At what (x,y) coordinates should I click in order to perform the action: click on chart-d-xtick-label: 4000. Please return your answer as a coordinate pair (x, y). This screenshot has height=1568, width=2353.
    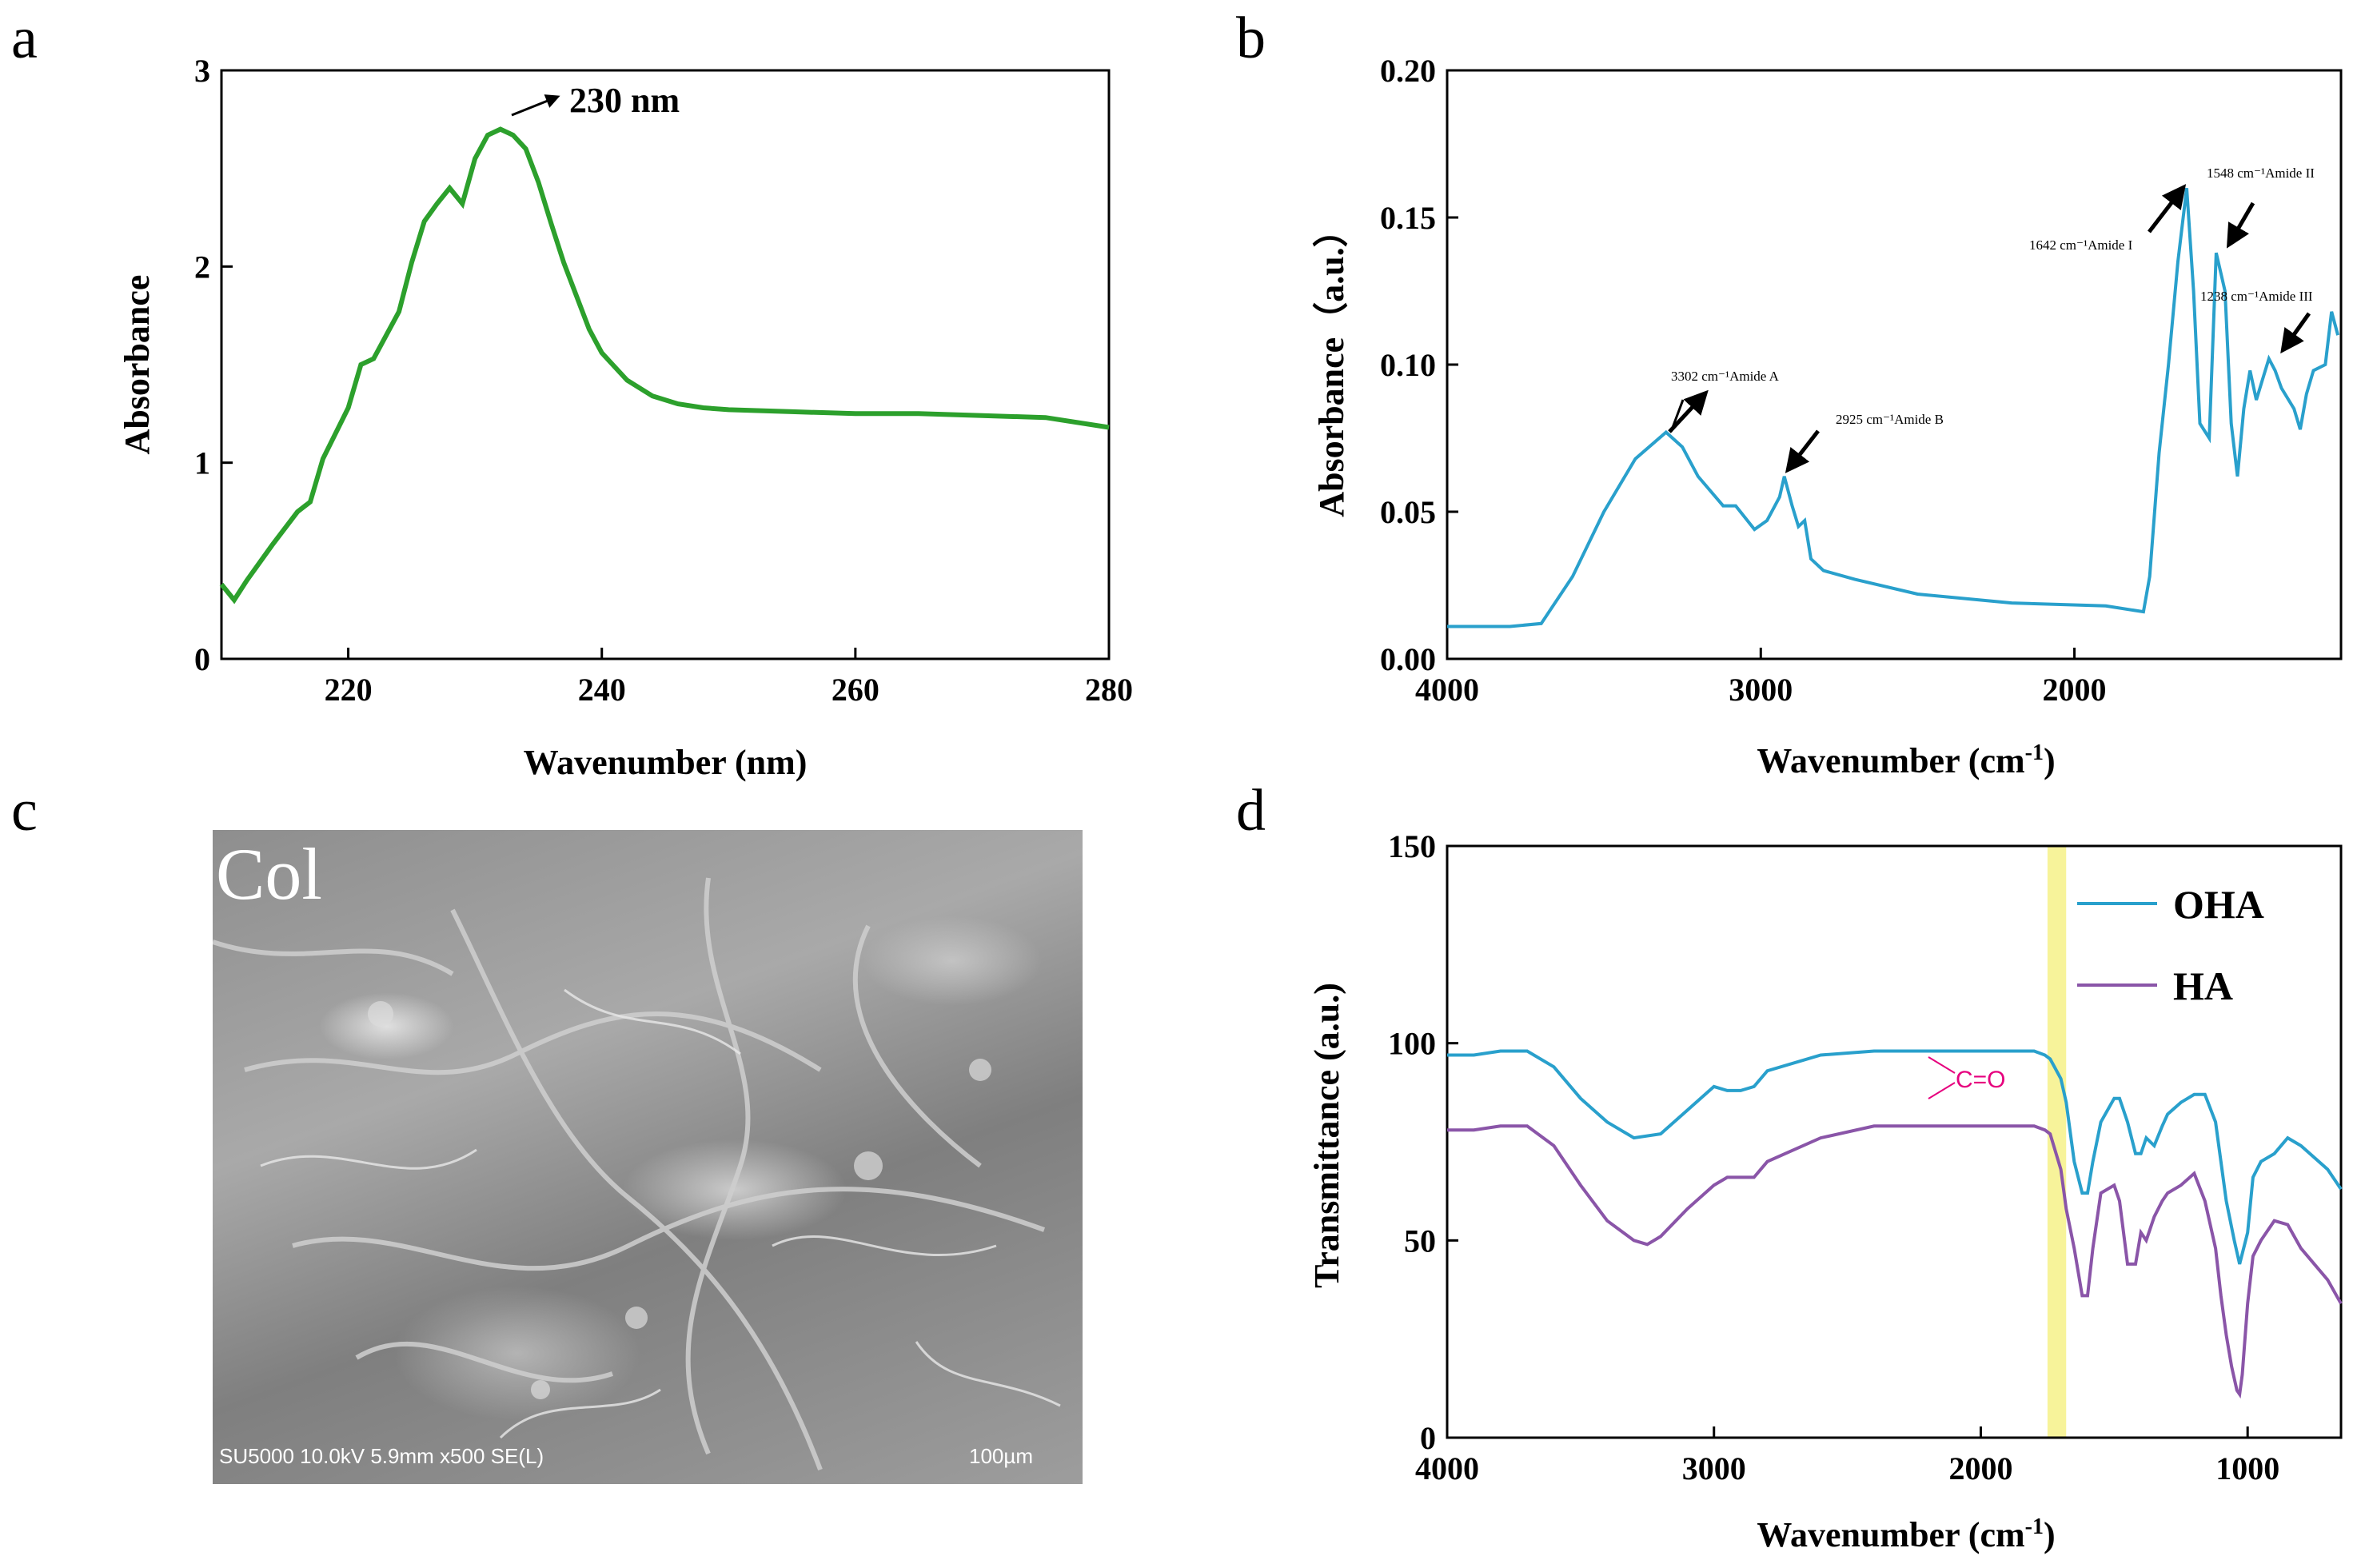
    Looking at the image, I should click on (1447, 1468).